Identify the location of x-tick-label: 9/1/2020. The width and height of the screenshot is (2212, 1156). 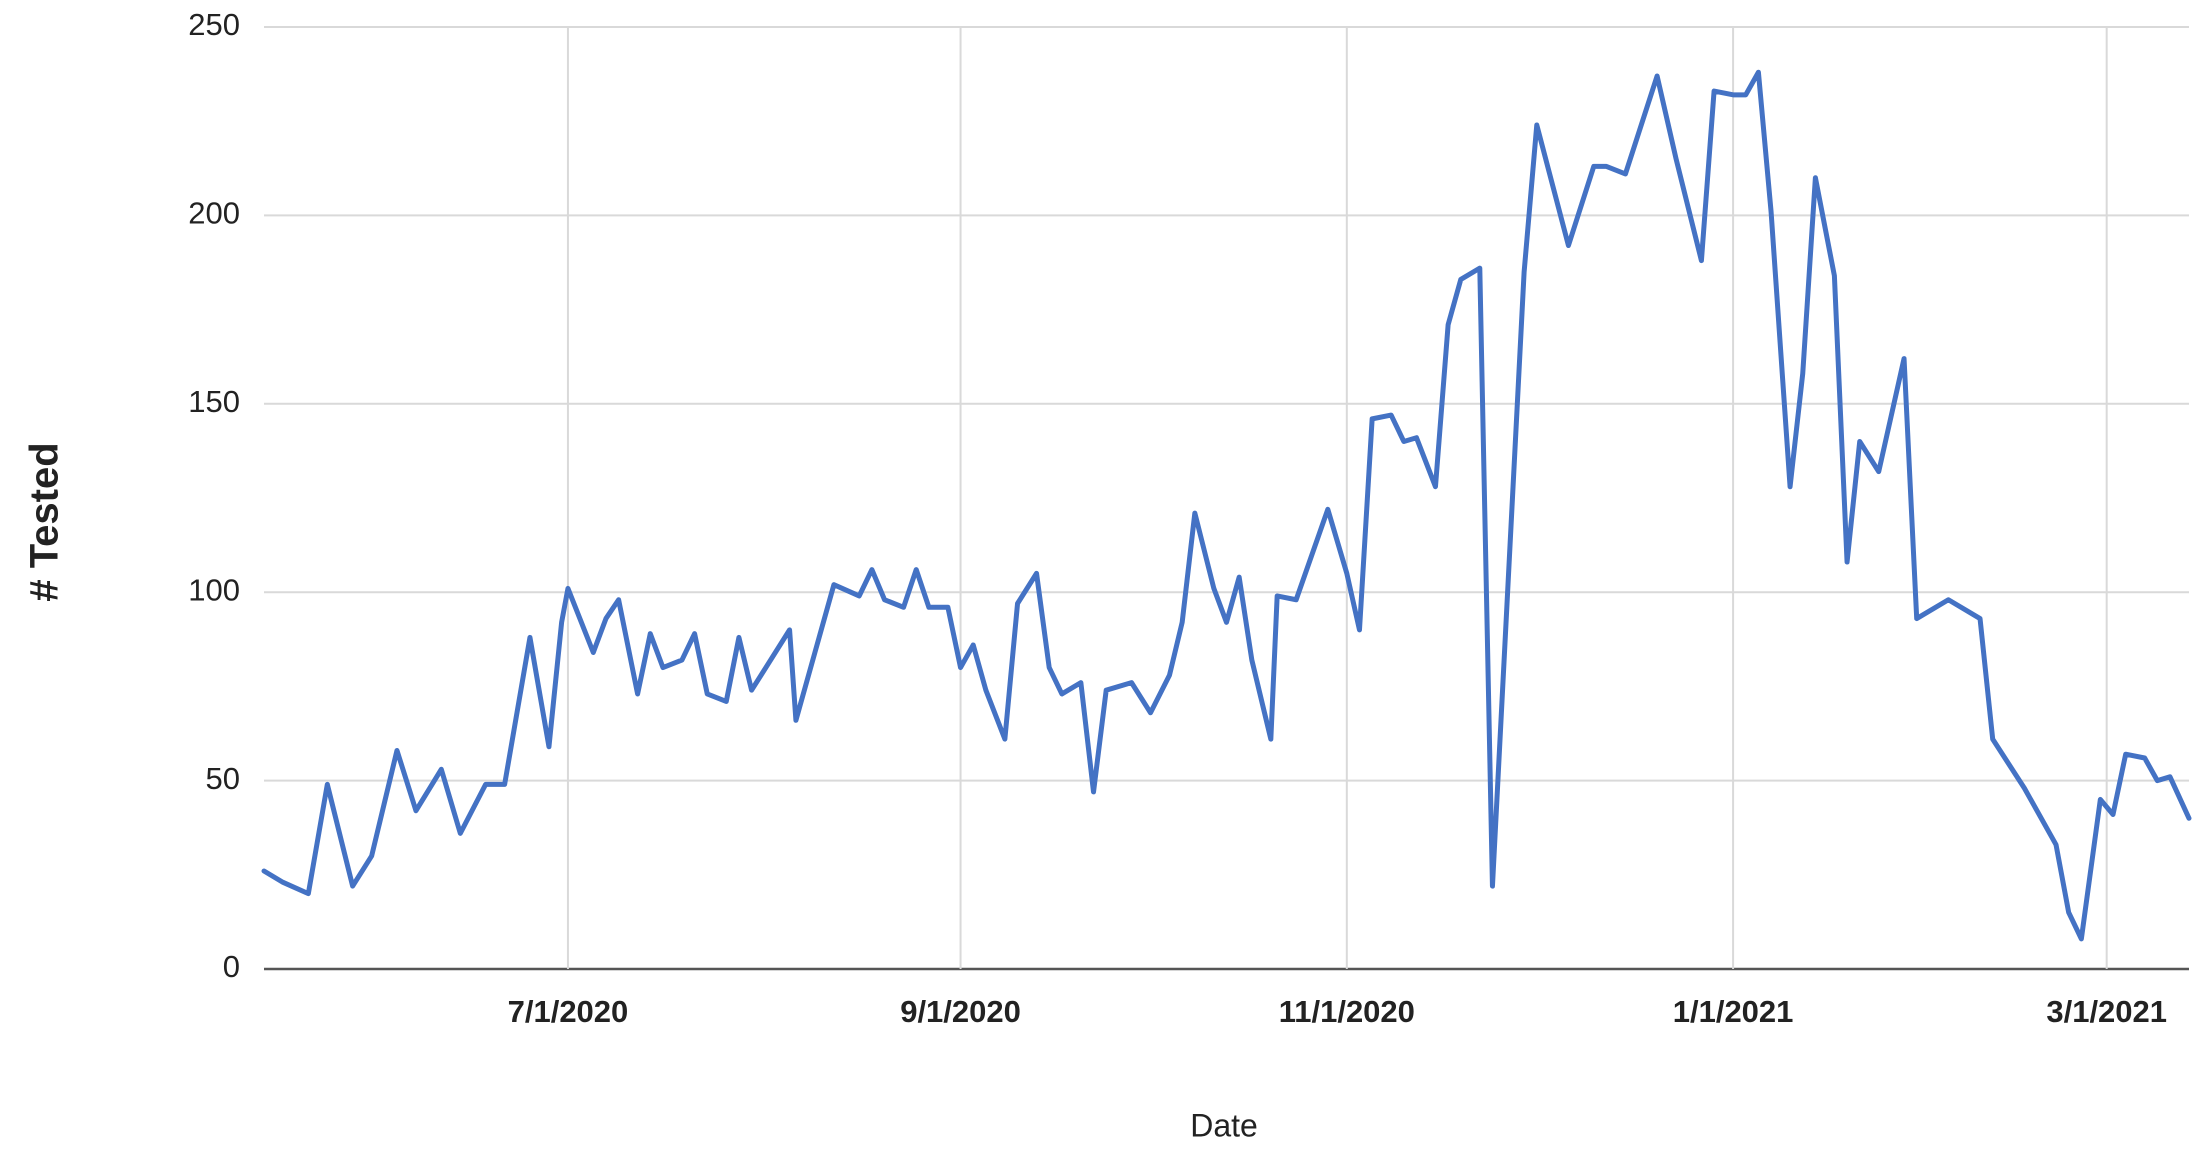
(960, 1011).